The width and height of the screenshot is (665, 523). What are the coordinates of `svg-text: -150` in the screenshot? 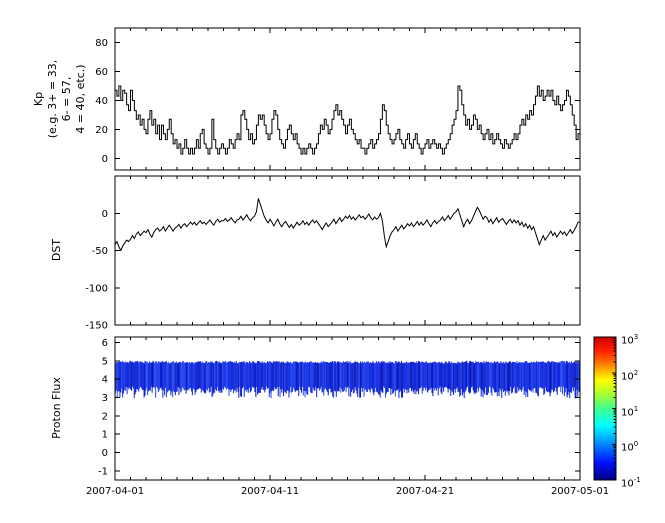 It's located at (96, 326).